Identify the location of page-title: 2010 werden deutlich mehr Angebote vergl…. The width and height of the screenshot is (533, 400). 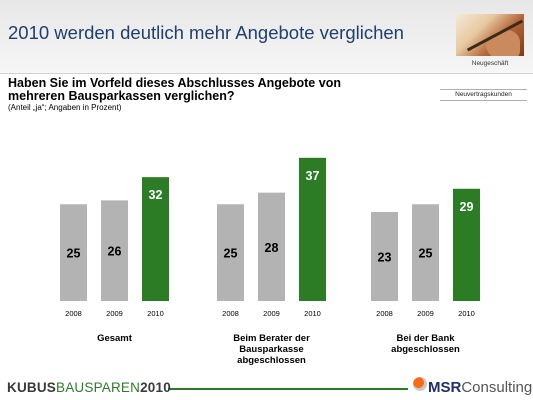
(206, 32).